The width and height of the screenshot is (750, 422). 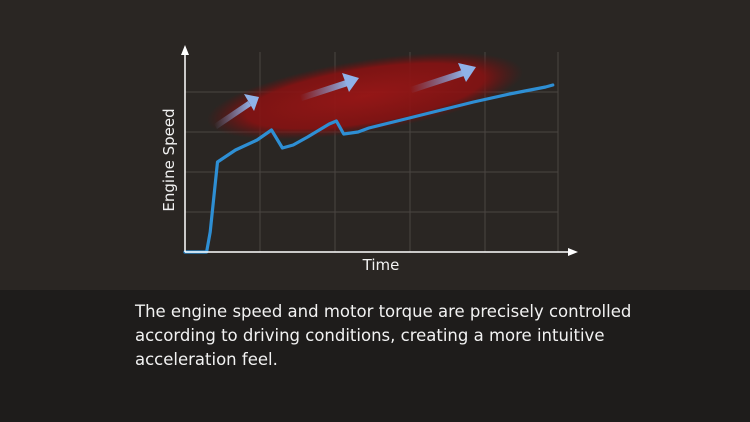 What do you see at coordinates (185, 148) in the screenshot?
I see `y-axis` at bounding box center [185, 148].